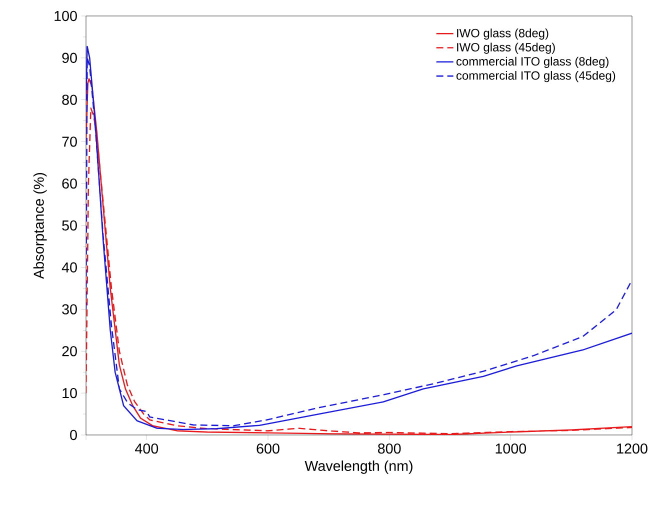  I want to click on y-tick-label: 50, so click(69, 225).